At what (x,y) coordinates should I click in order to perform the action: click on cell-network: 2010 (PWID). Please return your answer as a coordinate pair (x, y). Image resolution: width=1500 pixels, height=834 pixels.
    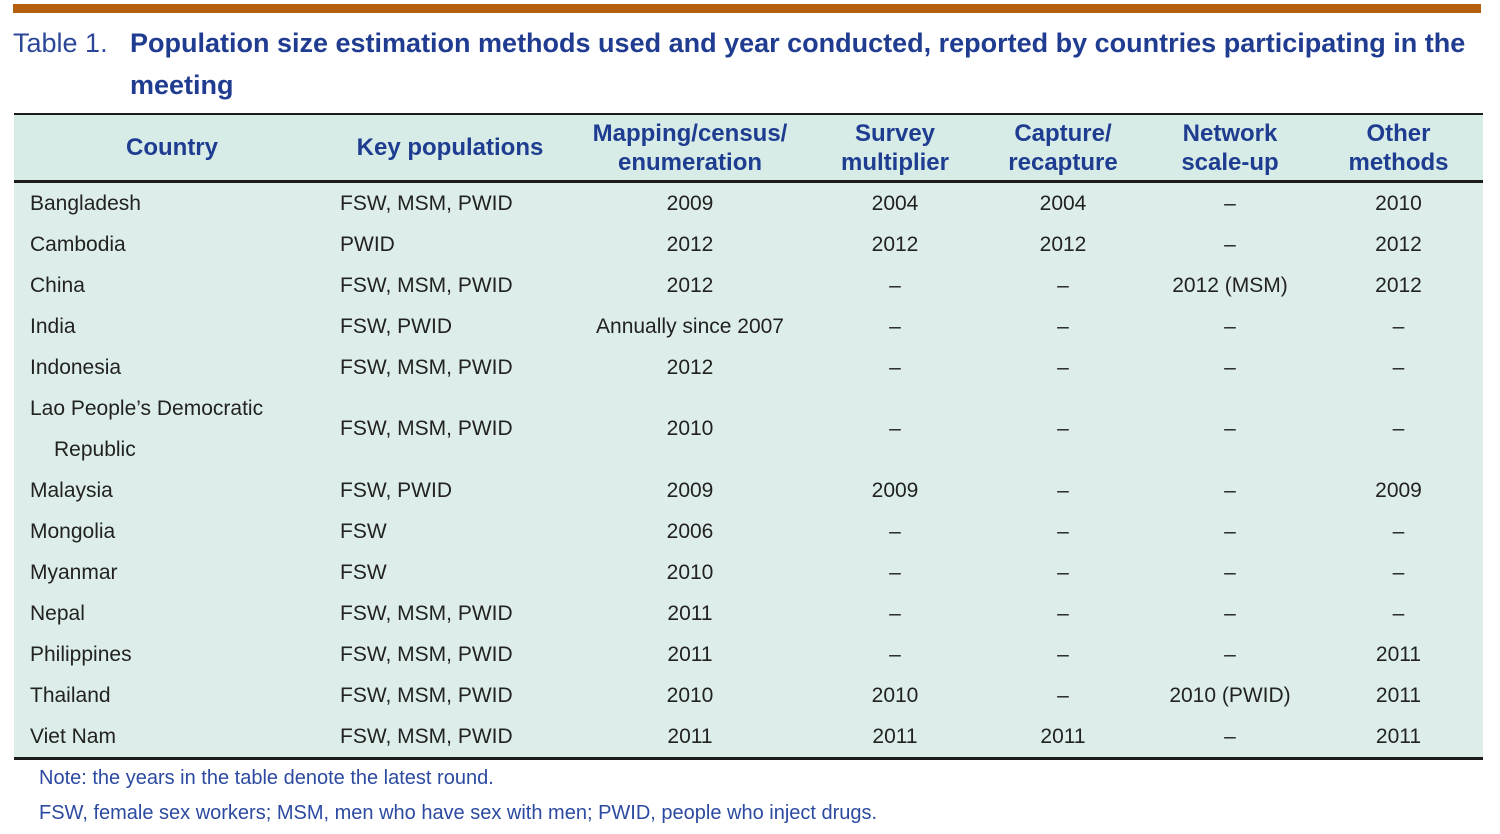
    Looking at the image, I should click on (1230, 695).